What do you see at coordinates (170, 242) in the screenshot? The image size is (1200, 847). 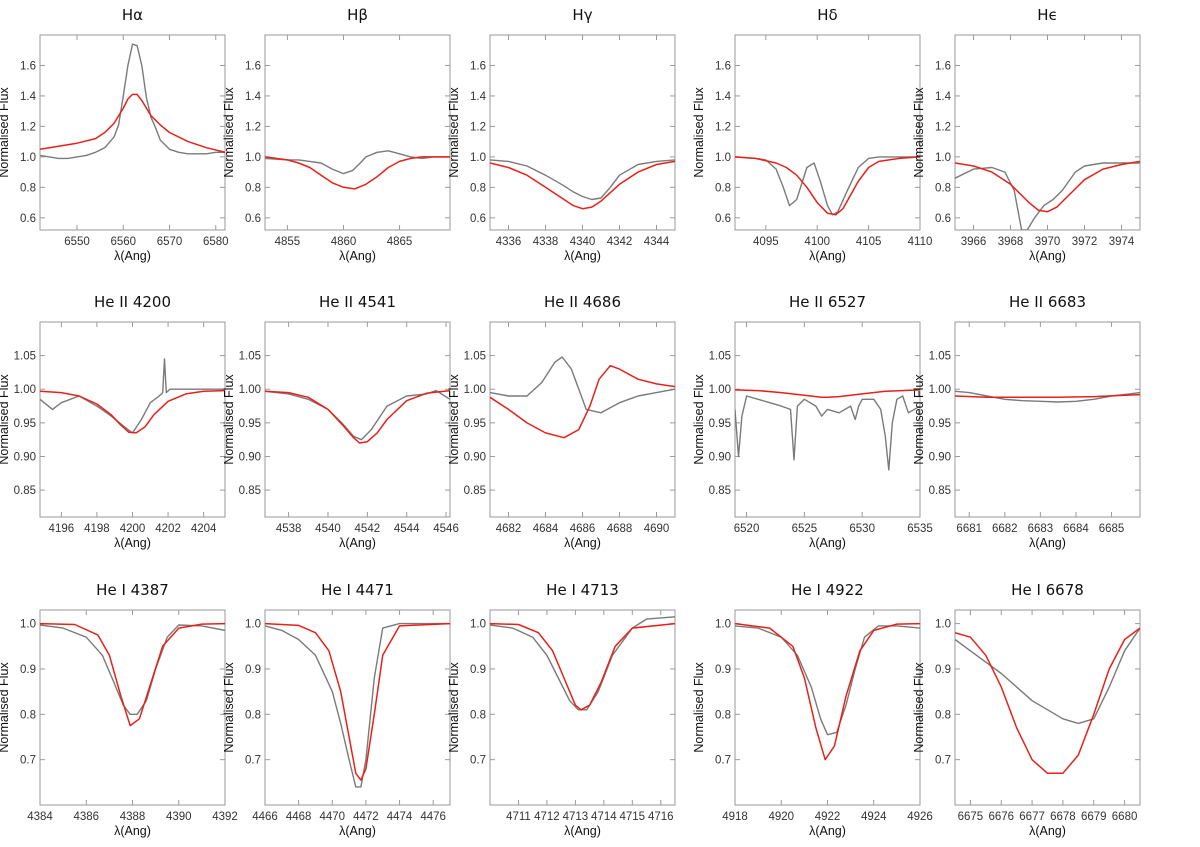 I see `x-tick-label: 6570` at bounding box center [170, 242].